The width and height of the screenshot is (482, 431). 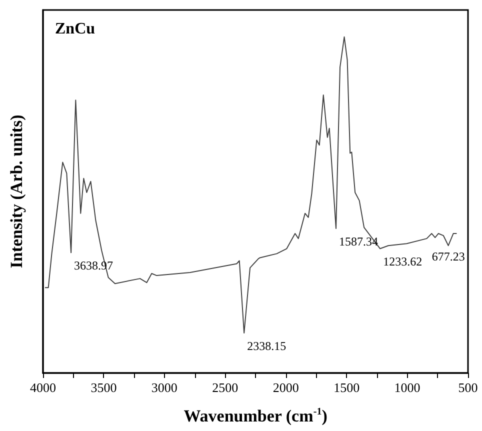 What do you see at coordinates (103, 387) in the screenshot?
I see `x-tick-label: 3500` at bounding box center [103, 387].